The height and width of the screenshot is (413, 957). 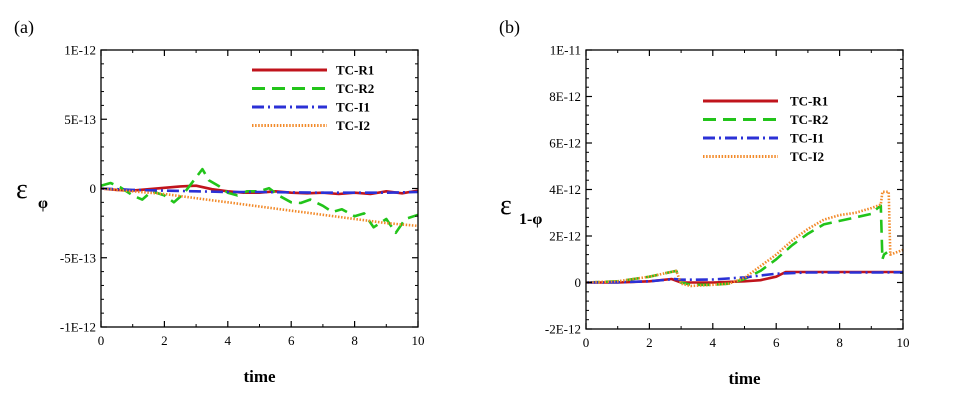 What do you see at coordinates (78, 327) in the screenshot?
I see `y-tick-label: -1E-12` at bounding box center [78, 327].